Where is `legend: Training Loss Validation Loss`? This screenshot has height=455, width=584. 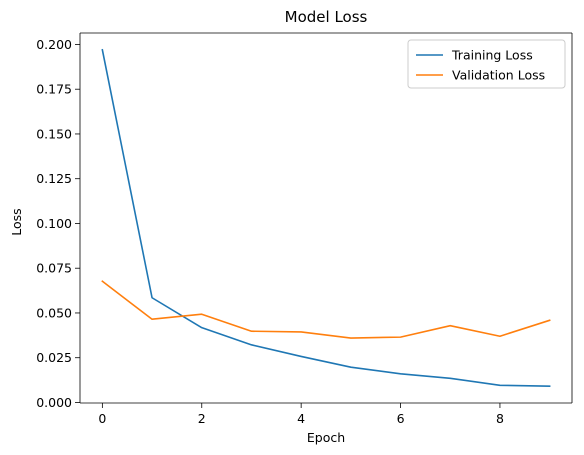 legend: Training Loss Validation Loss is located at coordinates (486, 64).